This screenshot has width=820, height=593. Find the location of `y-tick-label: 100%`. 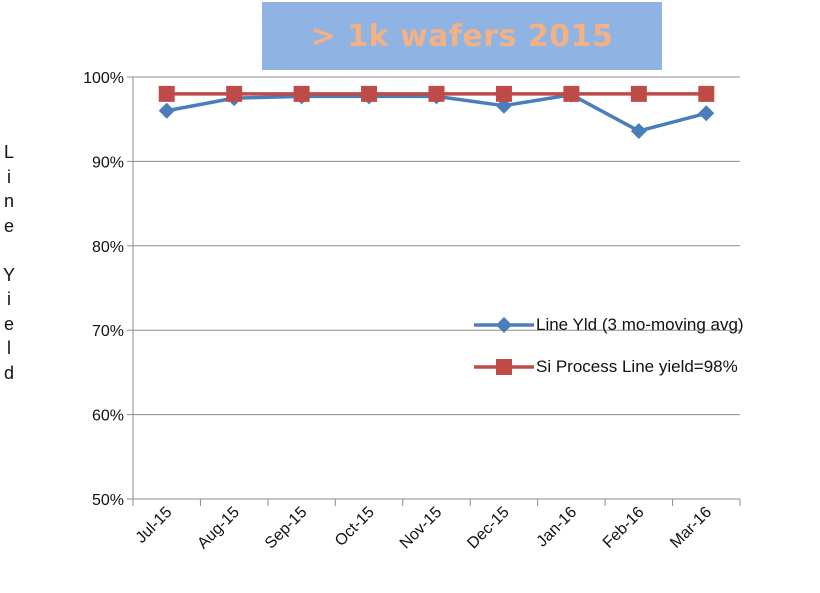

y-tick-label: 100% is located at coordinates (103, 78).